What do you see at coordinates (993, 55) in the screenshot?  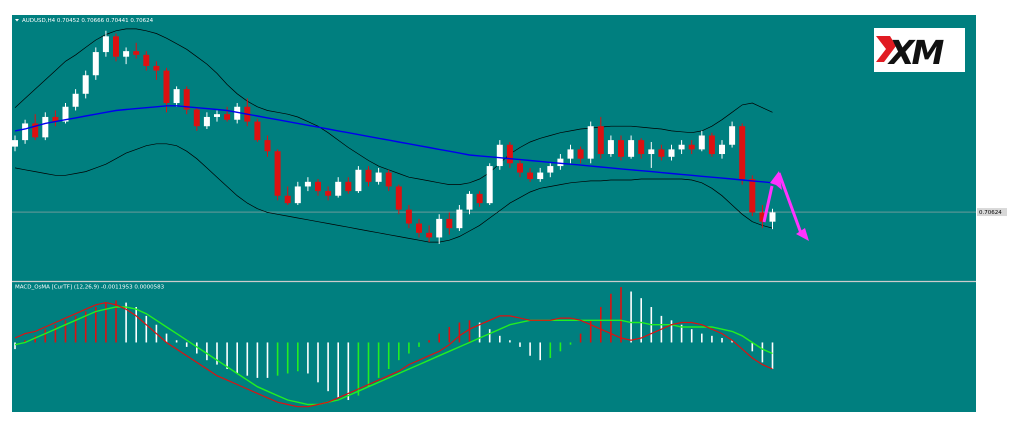 I see `price-tick-label: 0.72325` at bounding box center [993, 55].